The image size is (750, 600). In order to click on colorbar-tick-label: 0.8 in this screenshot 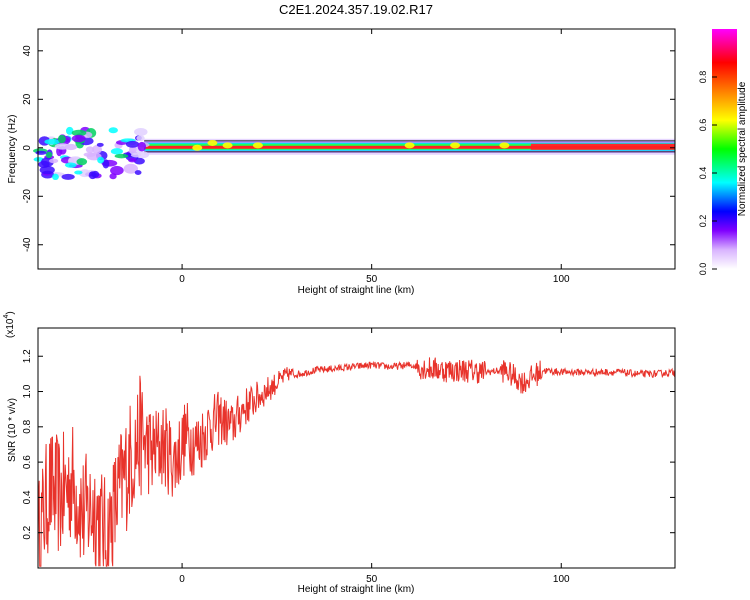, I will do `click(703, 77)`.